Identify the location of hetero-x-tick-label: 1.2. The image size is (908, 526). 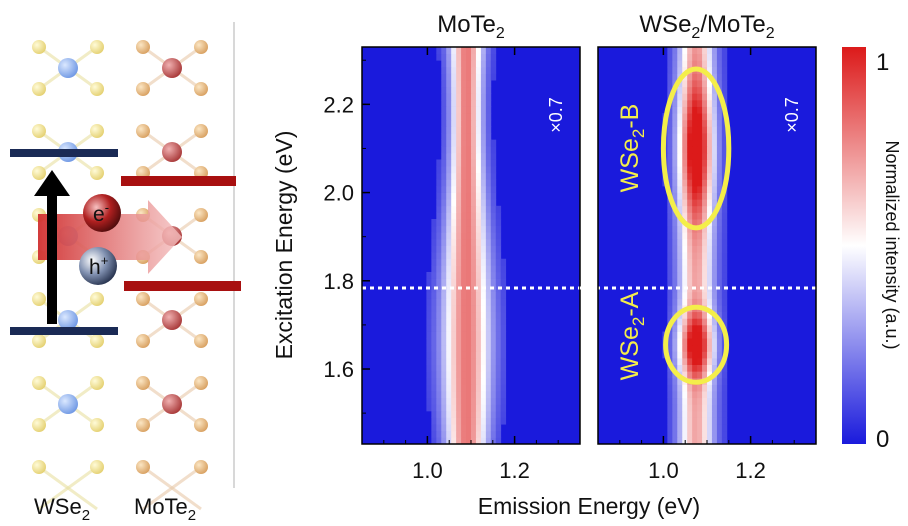
(750, 470).